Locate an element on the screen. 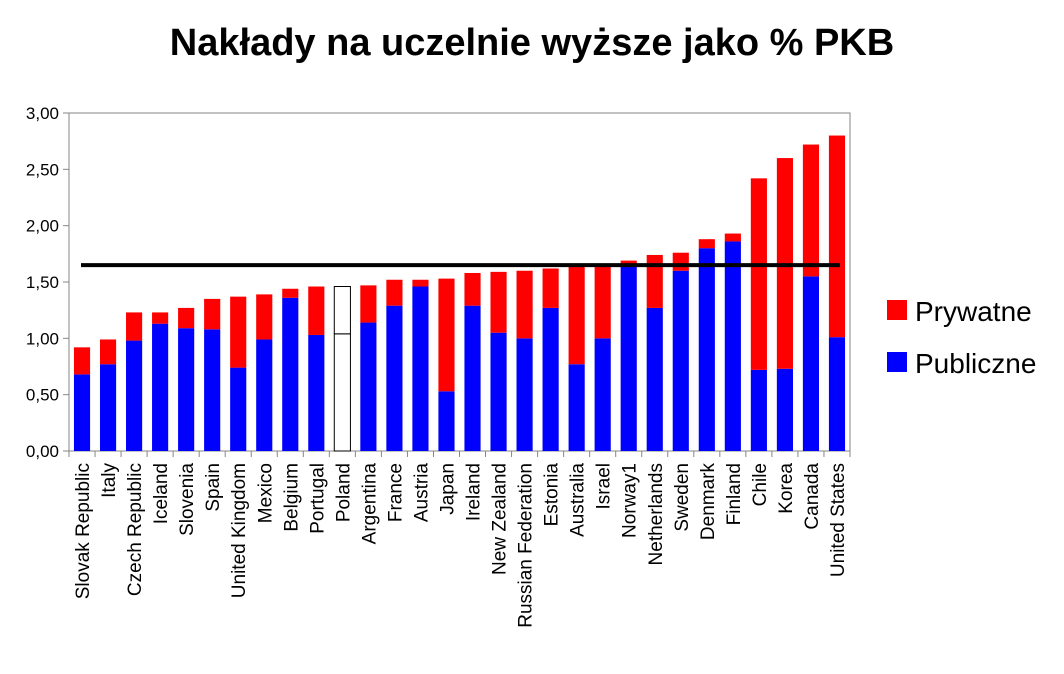 The width and height of the screenshot is (1064, 674). x-tick-label: Austria is located at coordinates (421, 493).